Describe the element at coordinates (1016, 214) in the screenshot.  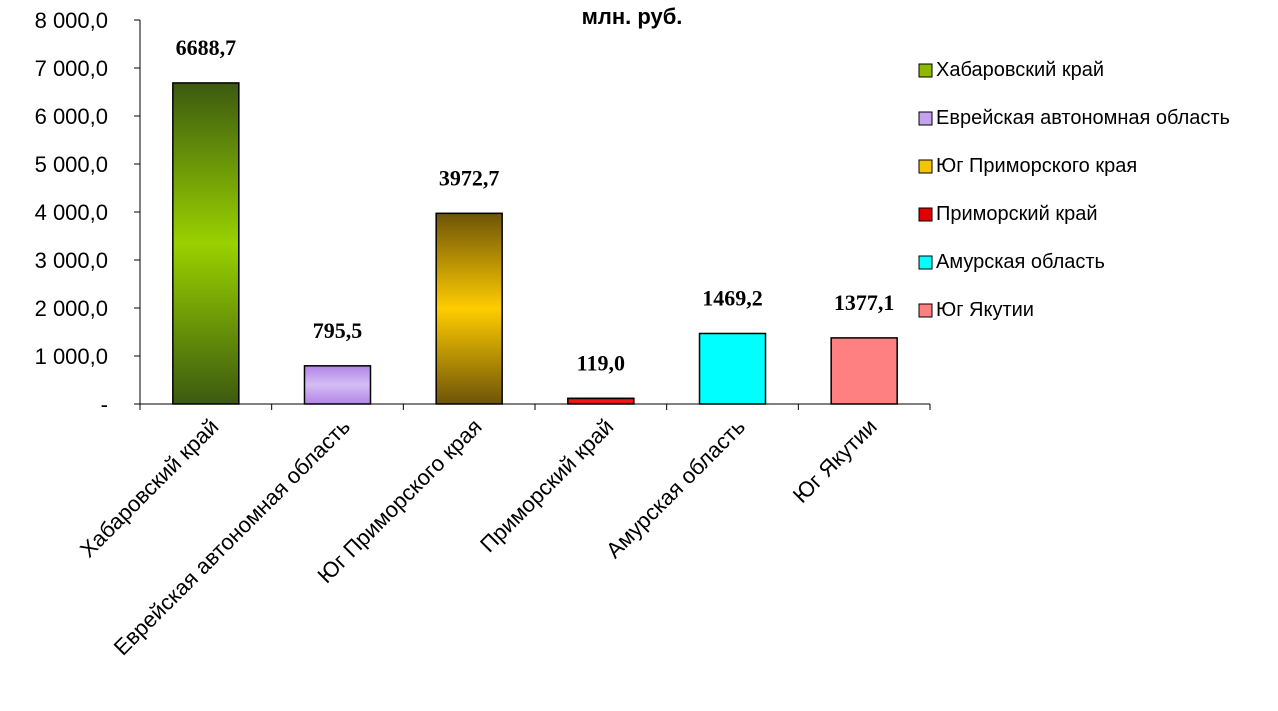
I see `legend-label: Приморский край` at that location.